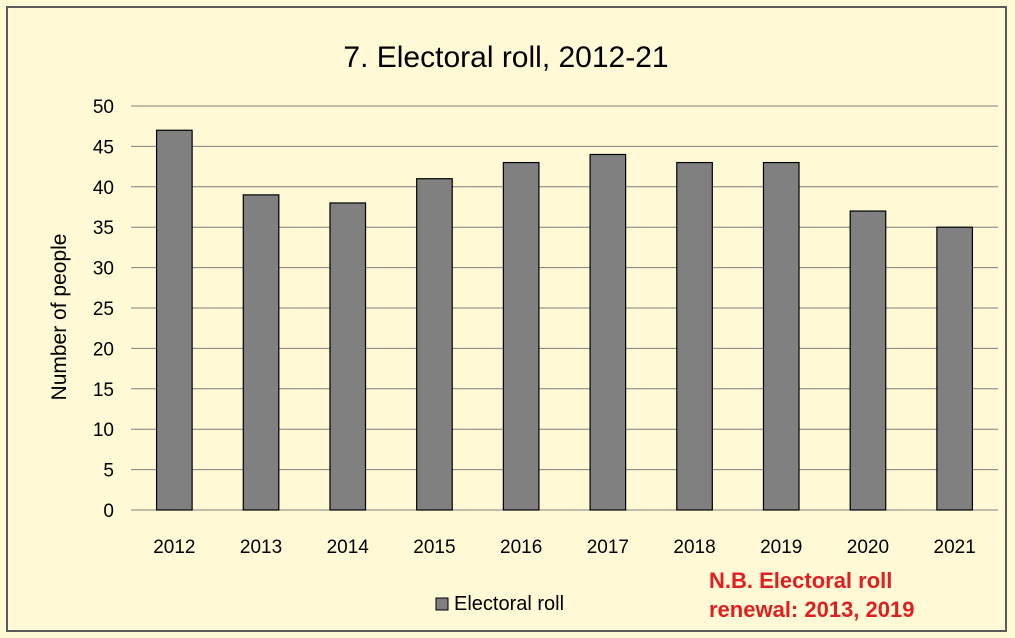 This screenshot has width=1015, height=638. I want to click on y-tick-label: 50, so click(103, 107).